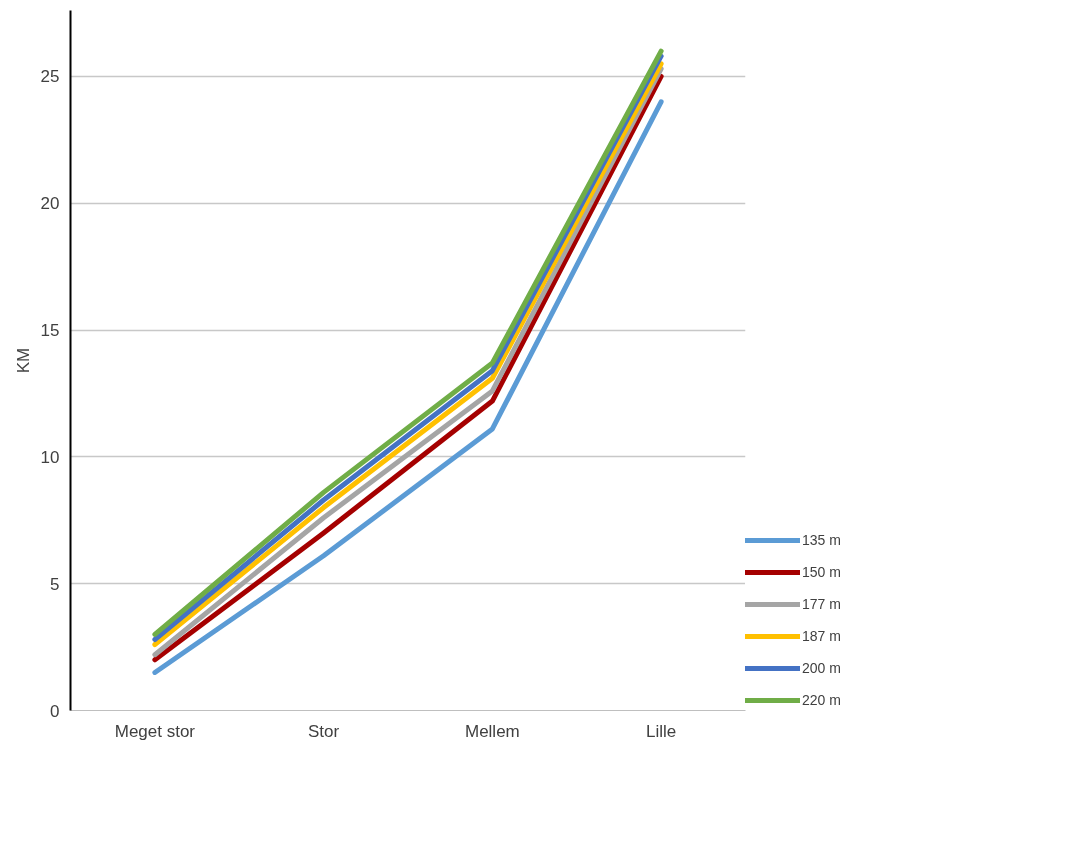  What do you see at coordinates (23, 360) in the screenshot?
I see `y-axis-title: KM` at bounding box center [23, 360].